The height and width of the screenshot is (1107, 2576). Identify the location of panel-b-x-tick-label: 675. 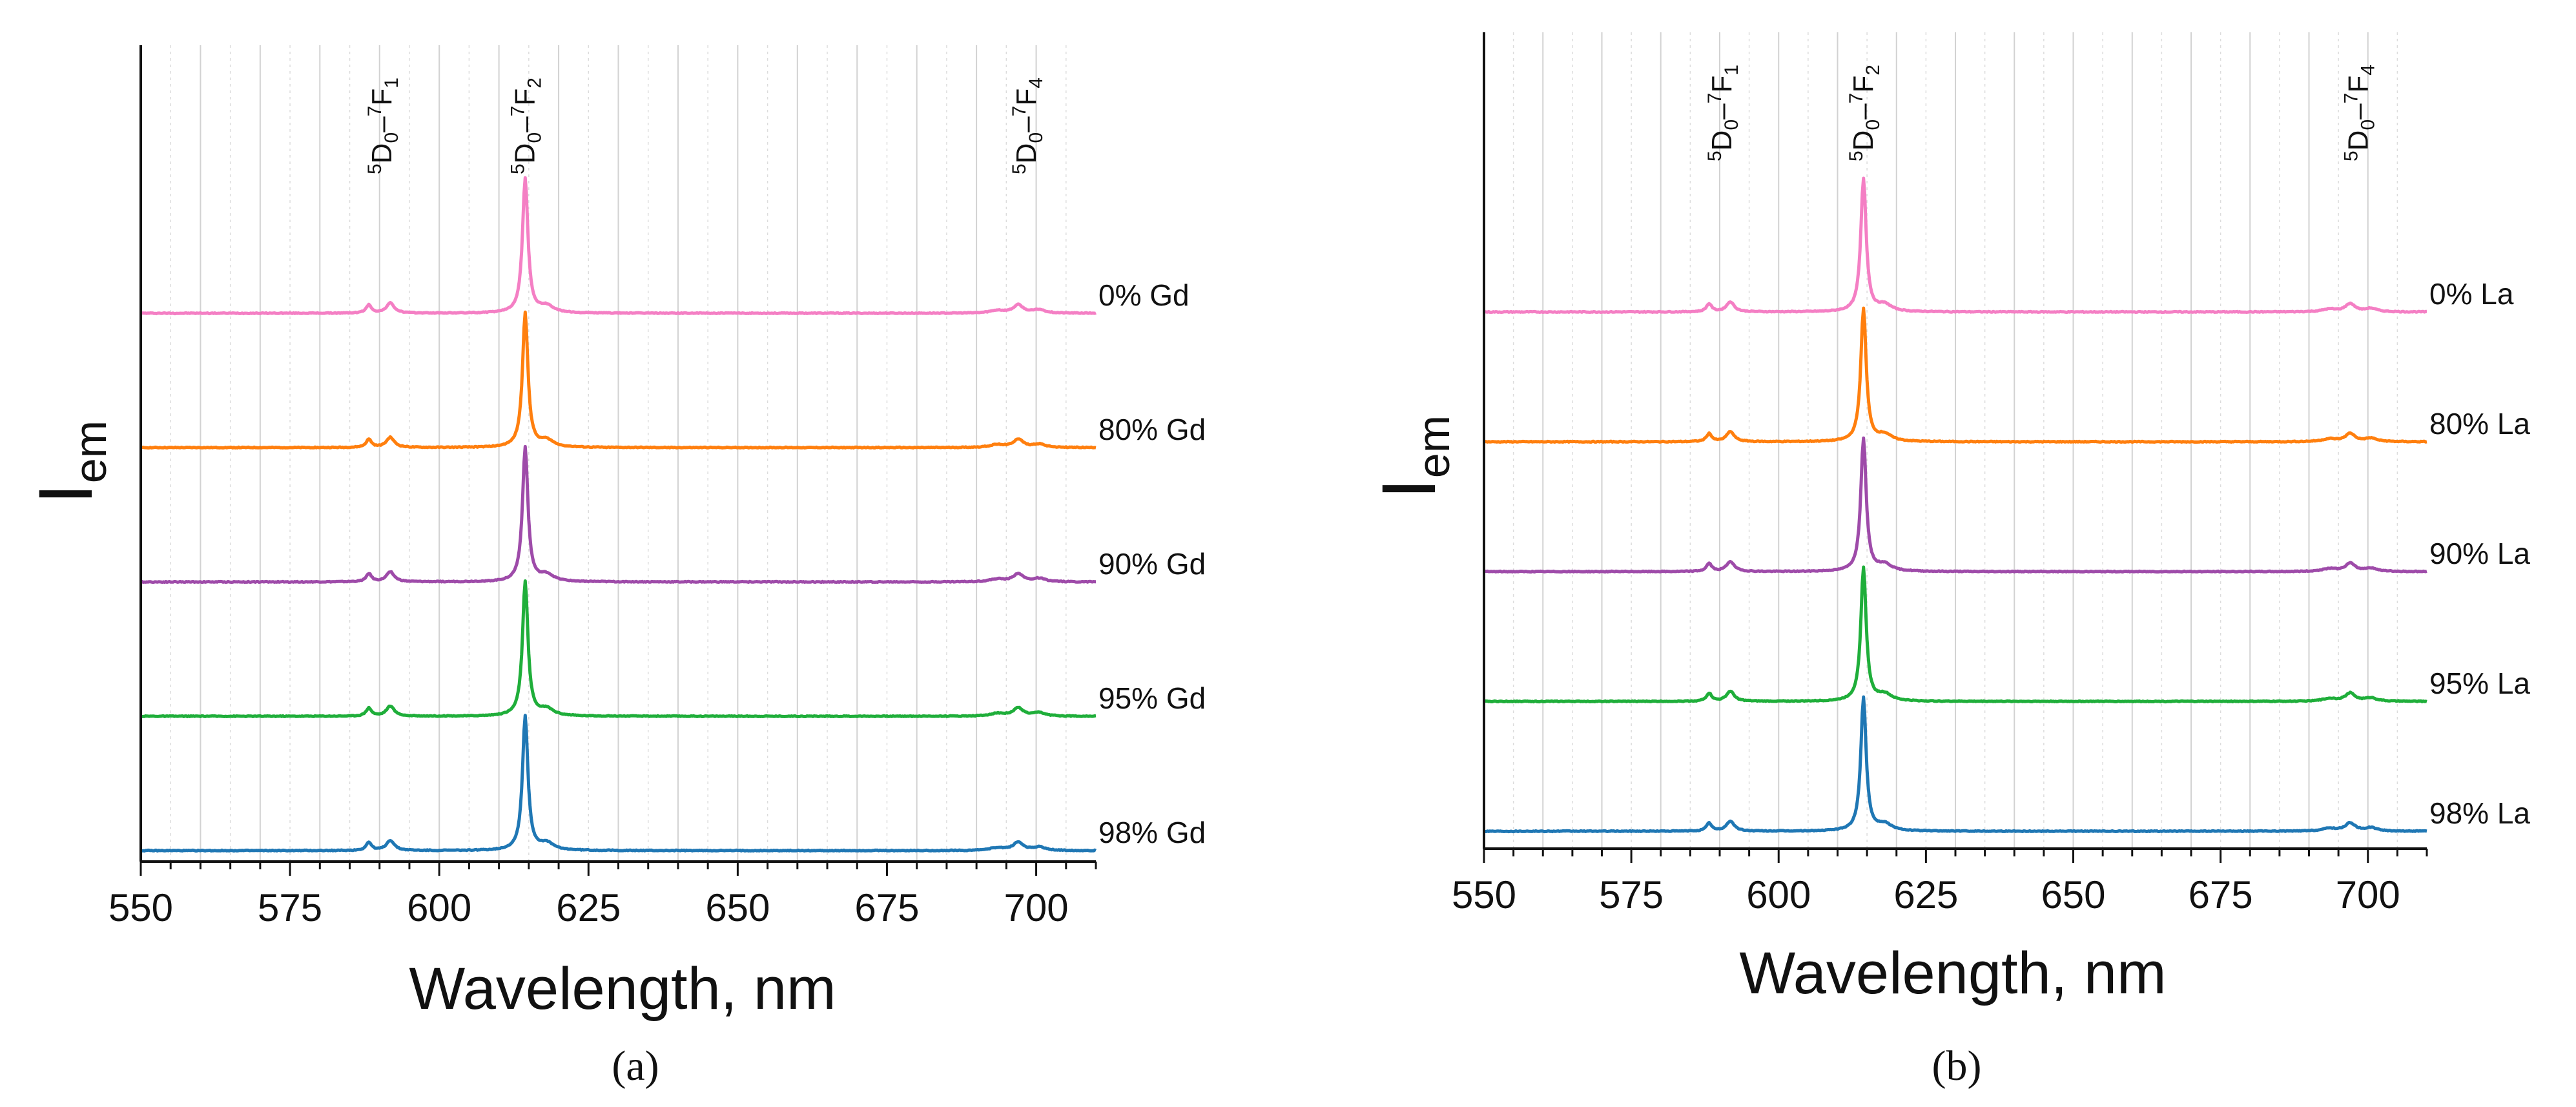
(2221, 894).